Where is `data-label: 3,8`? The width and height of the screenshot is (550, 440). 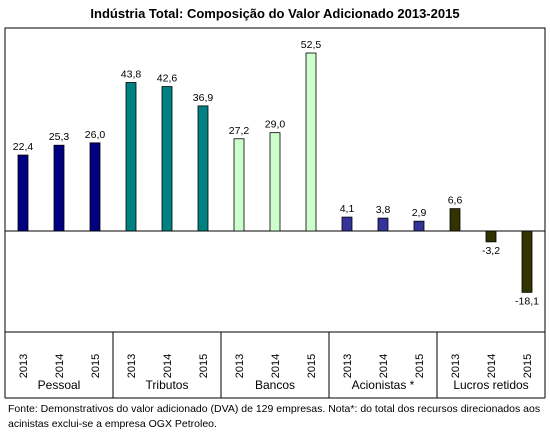
data-label: 3,8 is located at coordinates (383, 210).